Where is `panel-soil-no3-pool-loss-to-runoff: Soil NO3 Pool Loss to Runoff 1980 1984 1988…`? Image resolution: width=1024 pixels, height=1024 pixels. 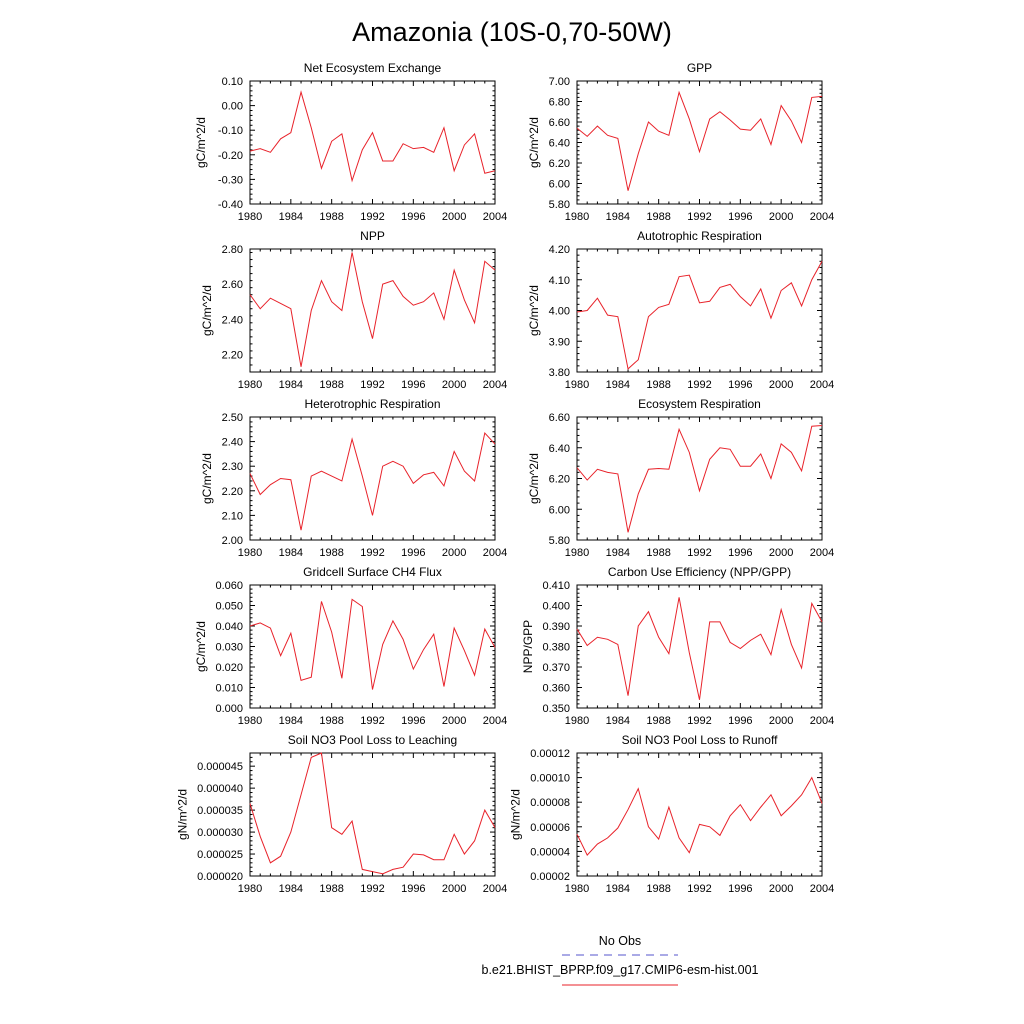 panel-soil-no3-pool-loss-to-runoff: Soil NO3 Pool Loss to Runoff 1980 1984 1988… is located at coordinates (672, 814).